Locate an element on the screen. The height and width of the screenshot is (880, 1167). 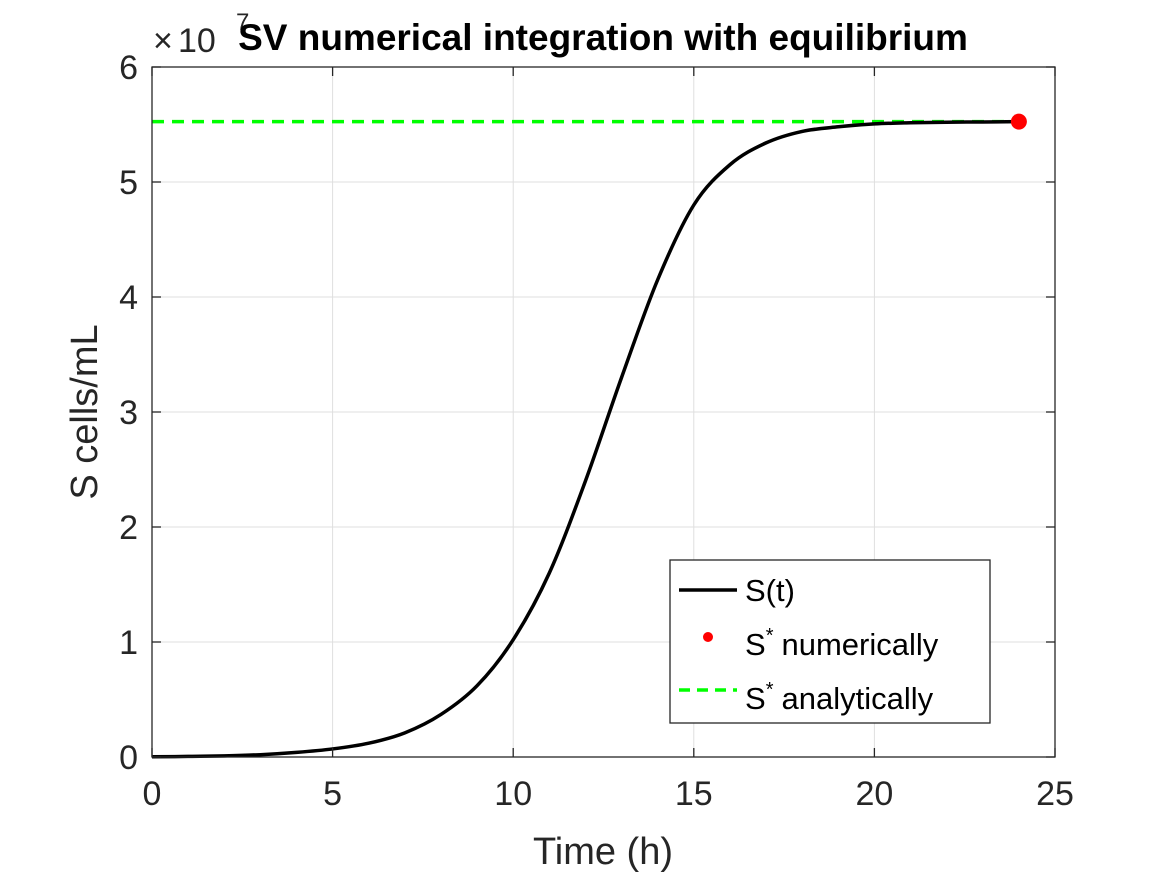
x-tick-label: 0 is located at coordinates (152, 794).